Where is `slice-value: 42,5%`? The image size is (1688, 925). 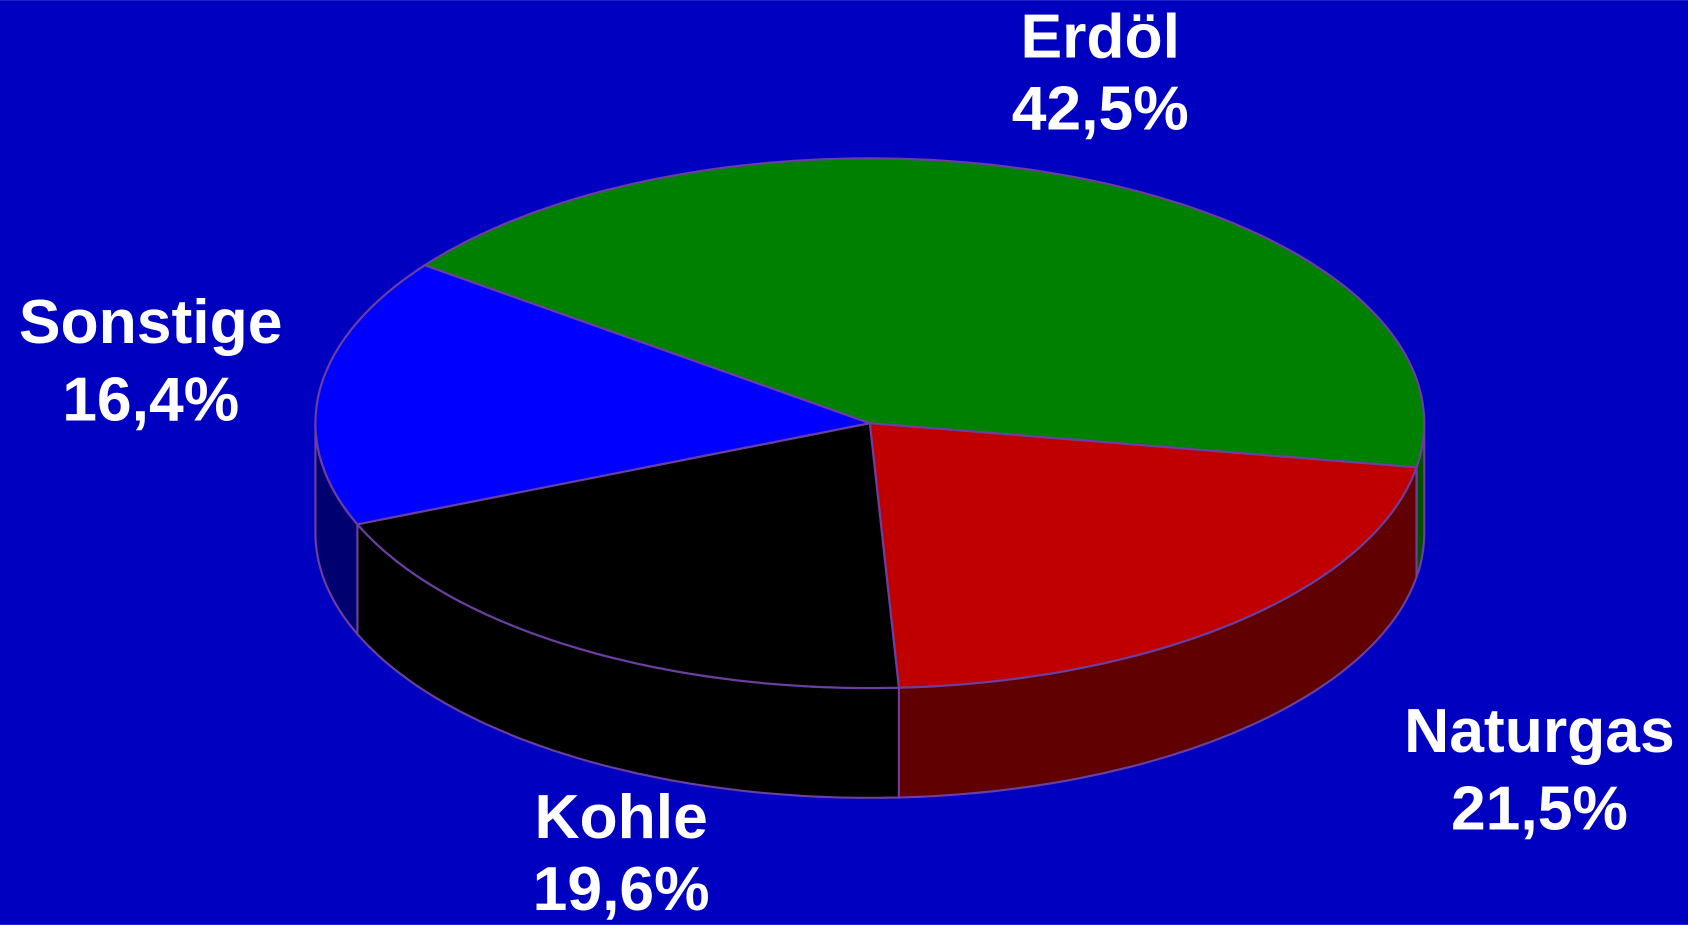 slice-value: 42,5% is located at coordinates (1100, 109).